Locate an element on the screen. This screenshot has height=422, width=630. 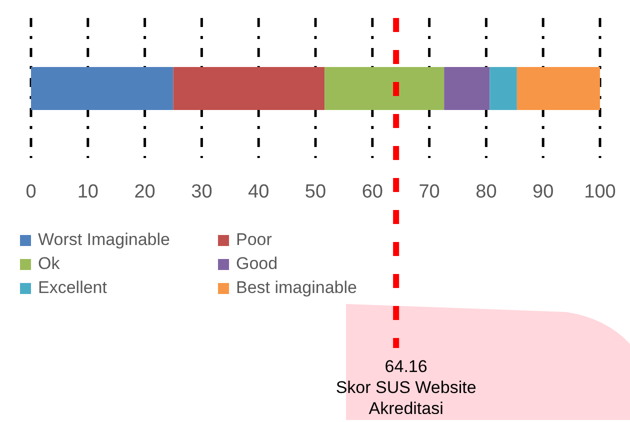
x-tick-label: 80 is located at coordinates (486, 191).